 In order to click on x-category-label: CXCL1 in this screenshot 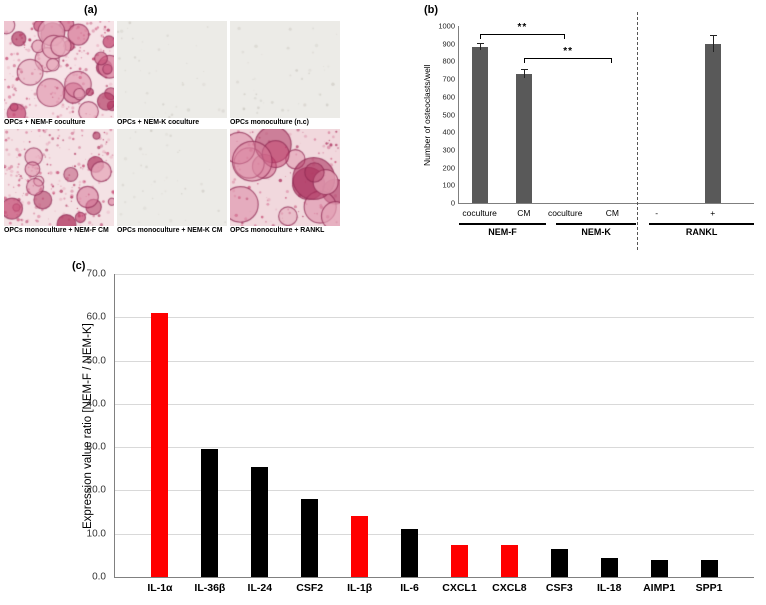, I will do `click(459, 588)`.